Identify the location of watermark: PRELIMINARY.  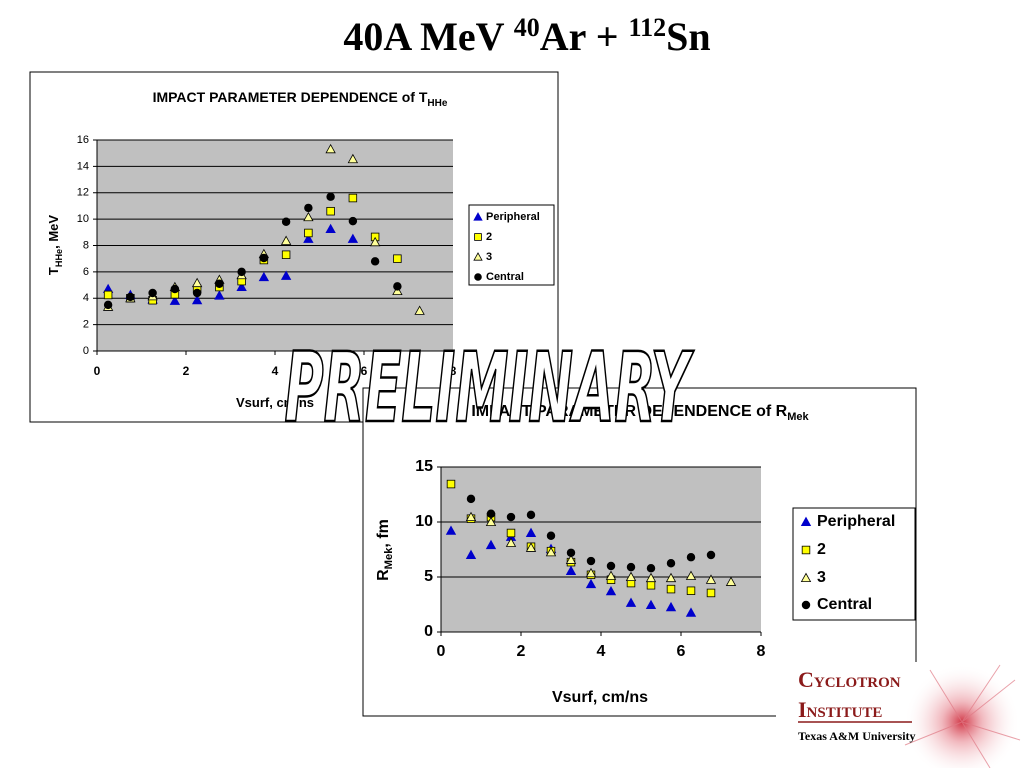
(490, 388).